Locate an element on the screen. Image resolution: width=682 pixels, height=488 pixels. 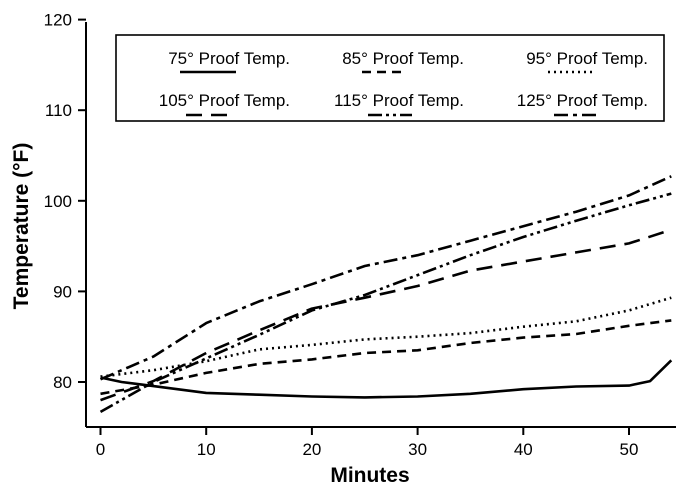
x-tick-label: 10 is located at coordinates (206, 449).